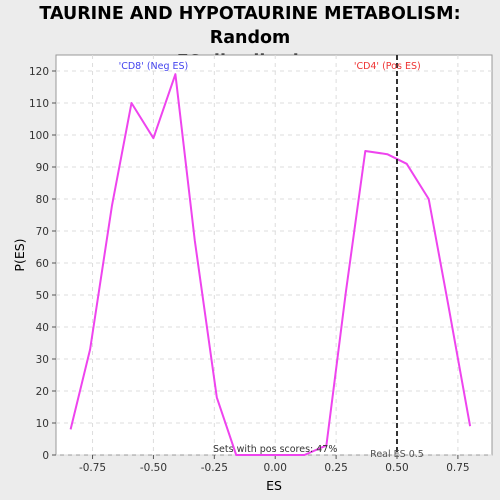 The width and height of the screenshot is (500, 500). What do you see at coordinates (42, 200) in the screenshot?
I see `y-tick-label: 80` at bounding box center [42, 200].